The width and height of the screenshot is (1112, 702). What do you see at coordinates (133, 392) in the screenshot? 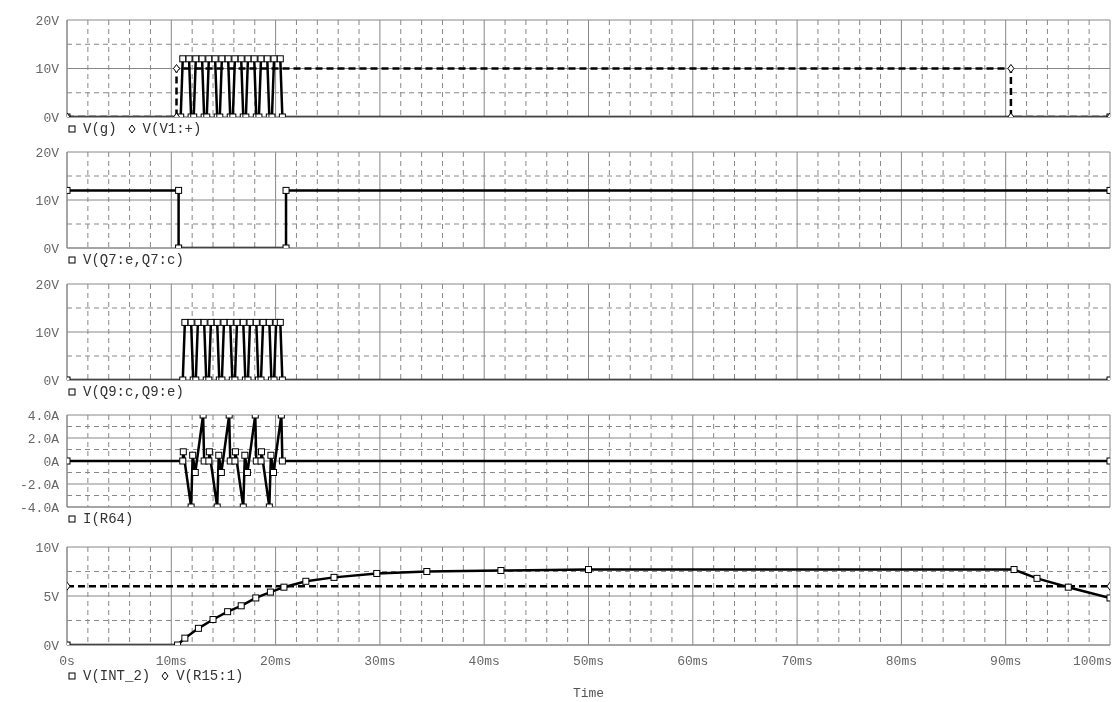
I see `legend-label: V(Q9:c,Q9:e)` at bounding box center [133, 392].